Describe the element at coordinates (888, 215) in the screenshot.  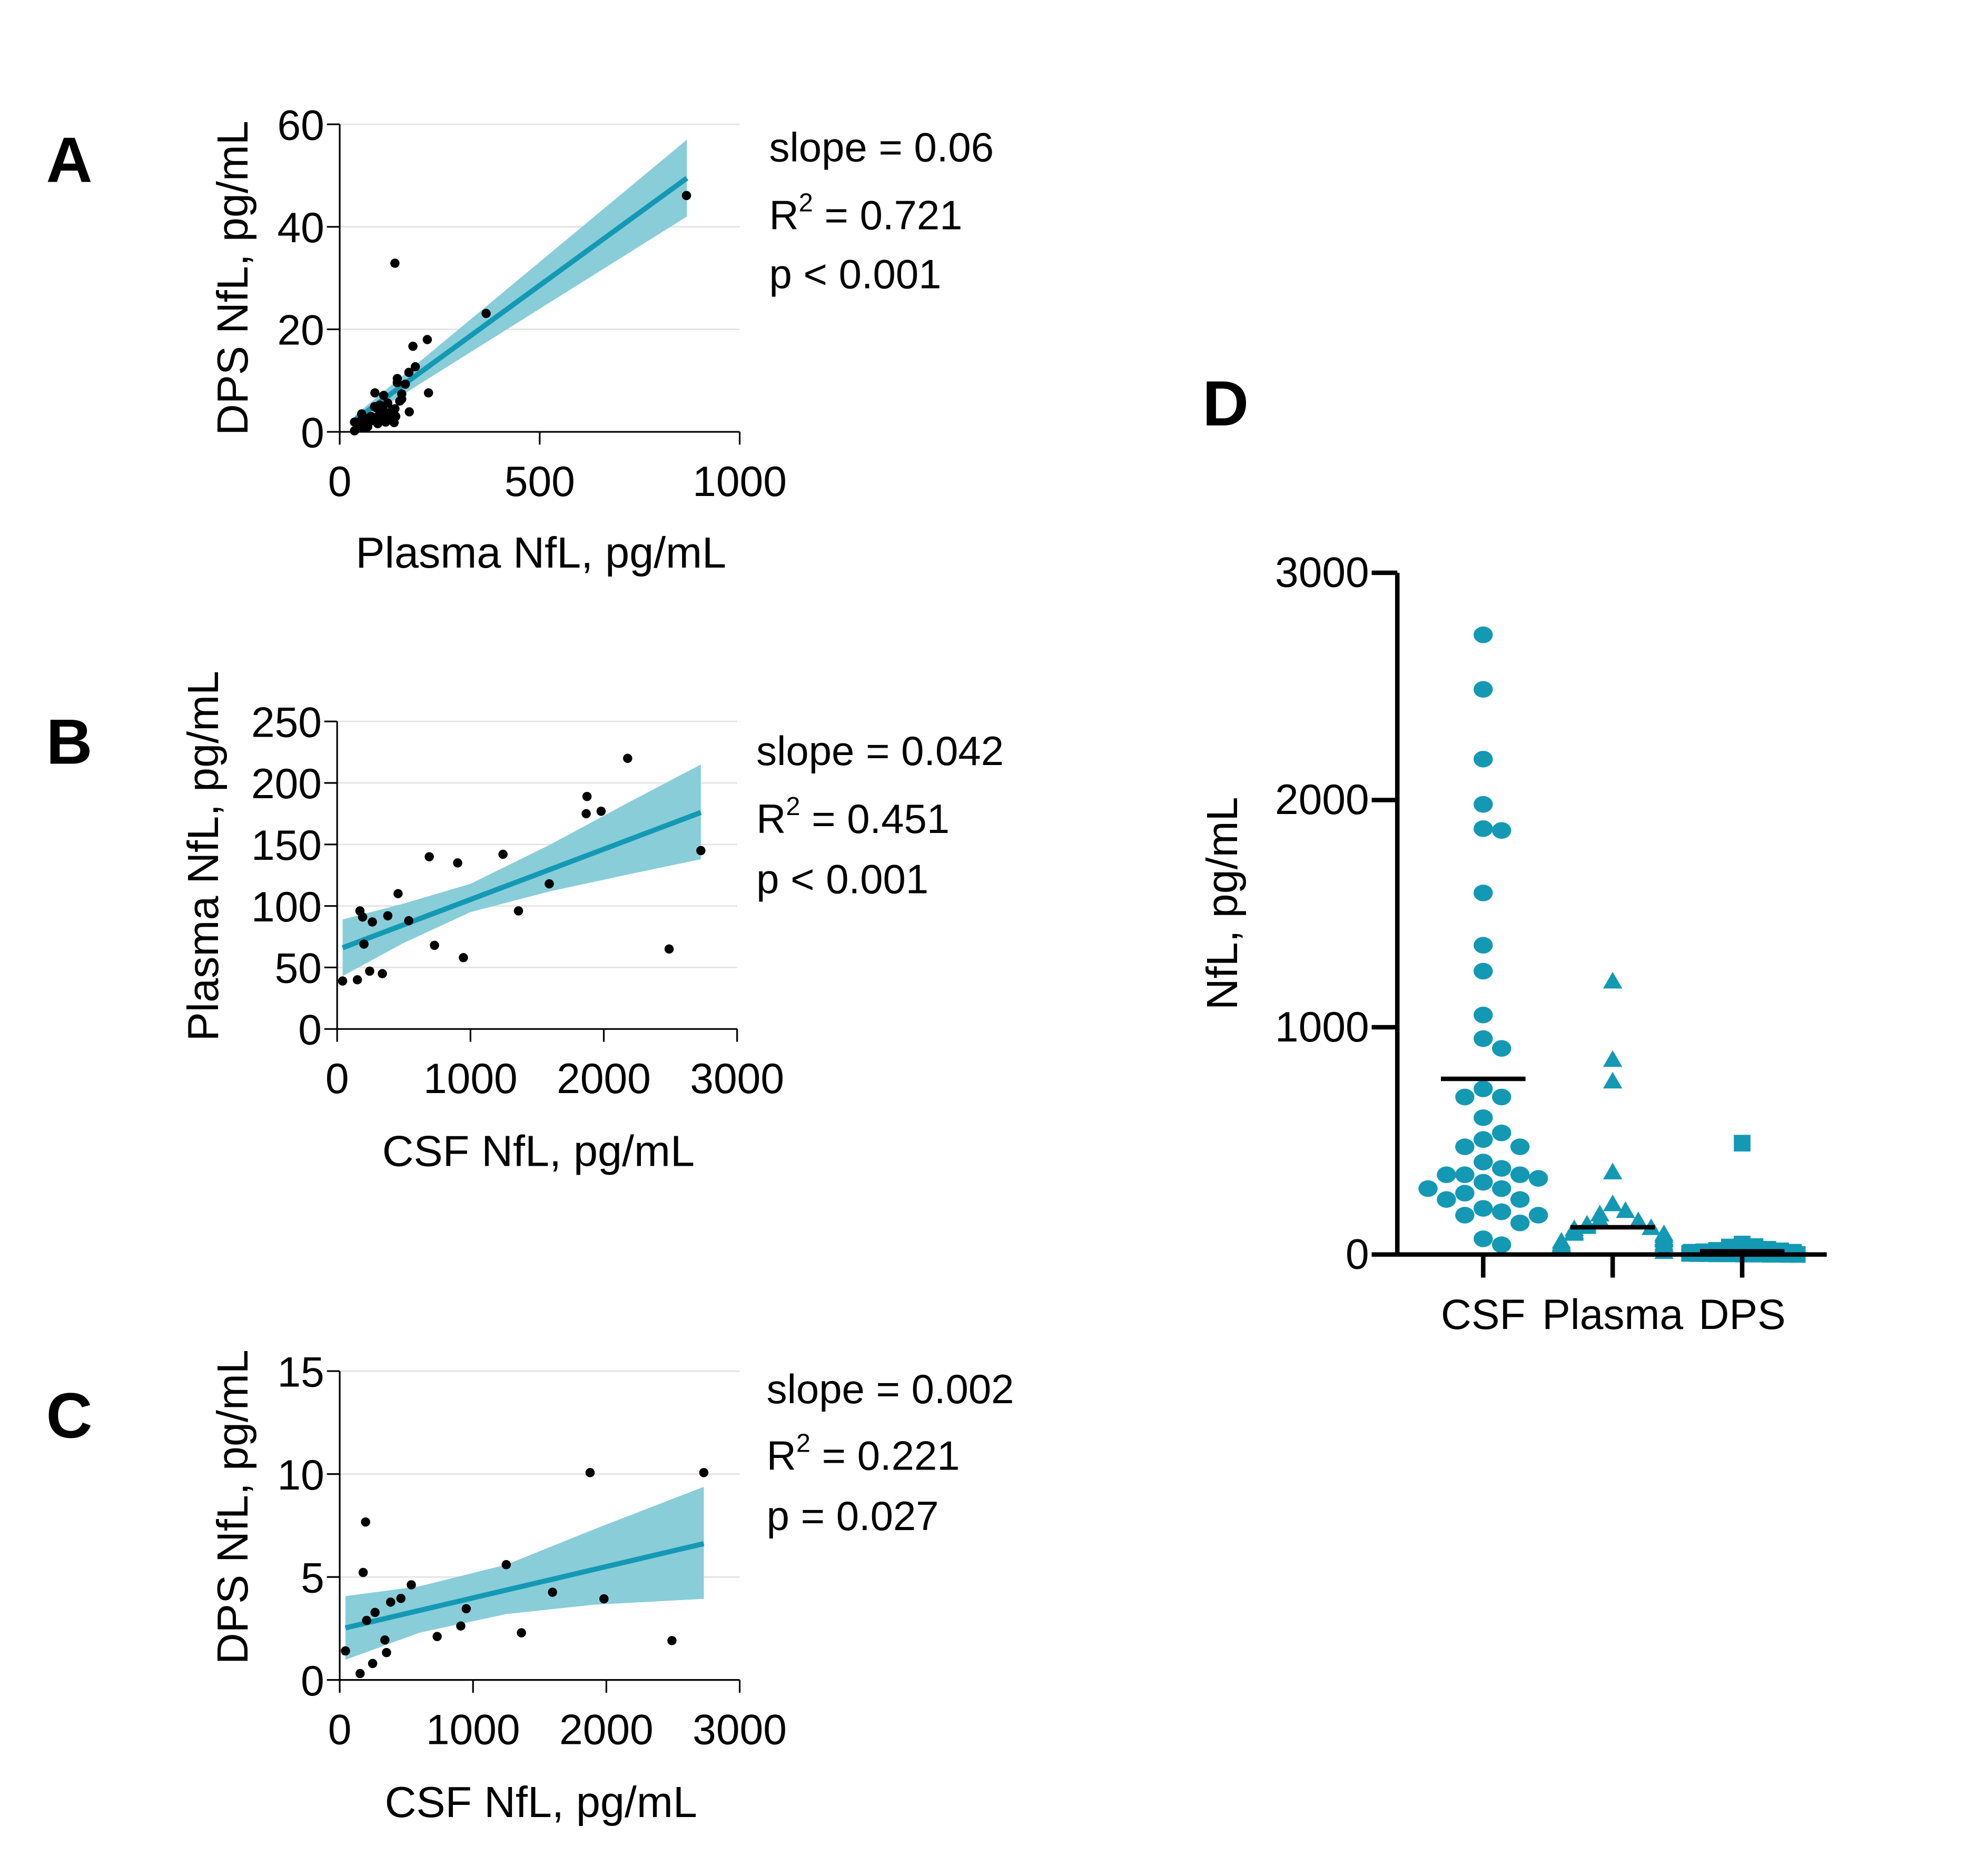
I see `r-squared-value: = 0.721` at that location.